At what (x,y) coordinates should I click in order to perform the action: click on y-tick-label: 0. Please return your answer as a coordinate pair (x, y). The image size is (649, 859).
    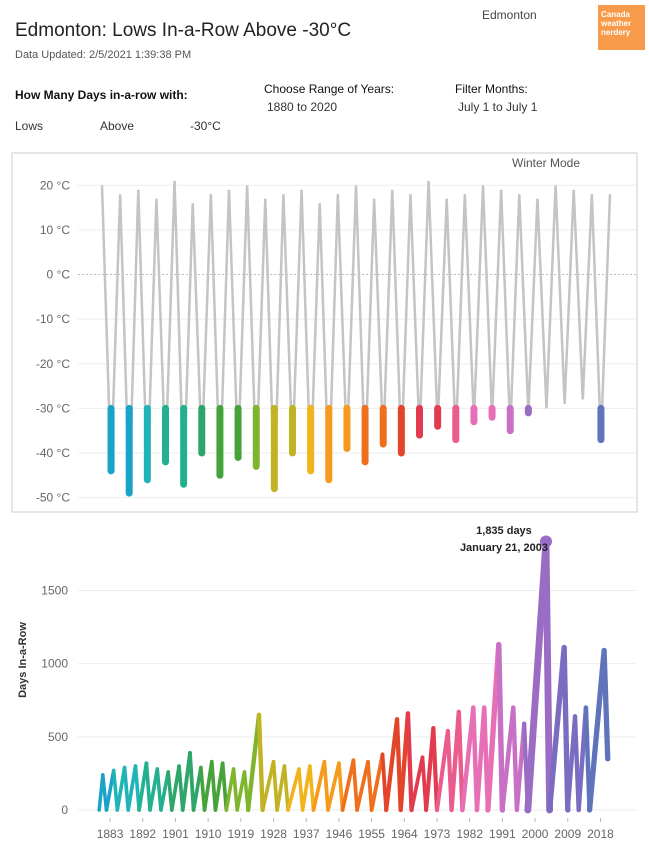
    Looking at the image, I should click on (64, 810).